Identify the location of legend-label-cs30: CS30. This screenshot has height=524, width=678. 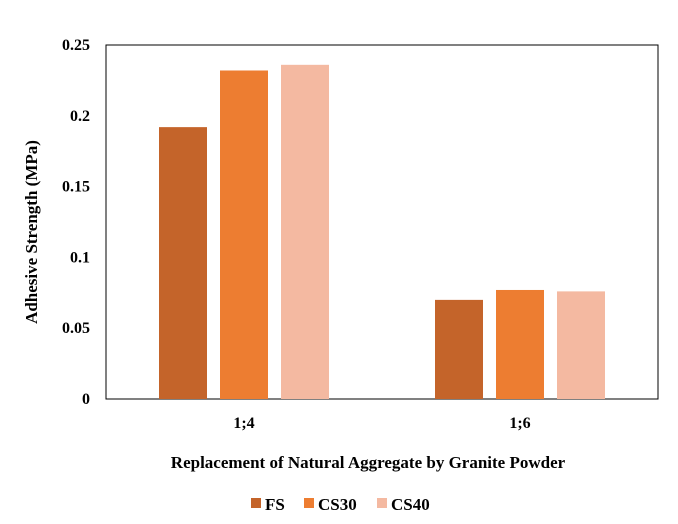
(337, 504).